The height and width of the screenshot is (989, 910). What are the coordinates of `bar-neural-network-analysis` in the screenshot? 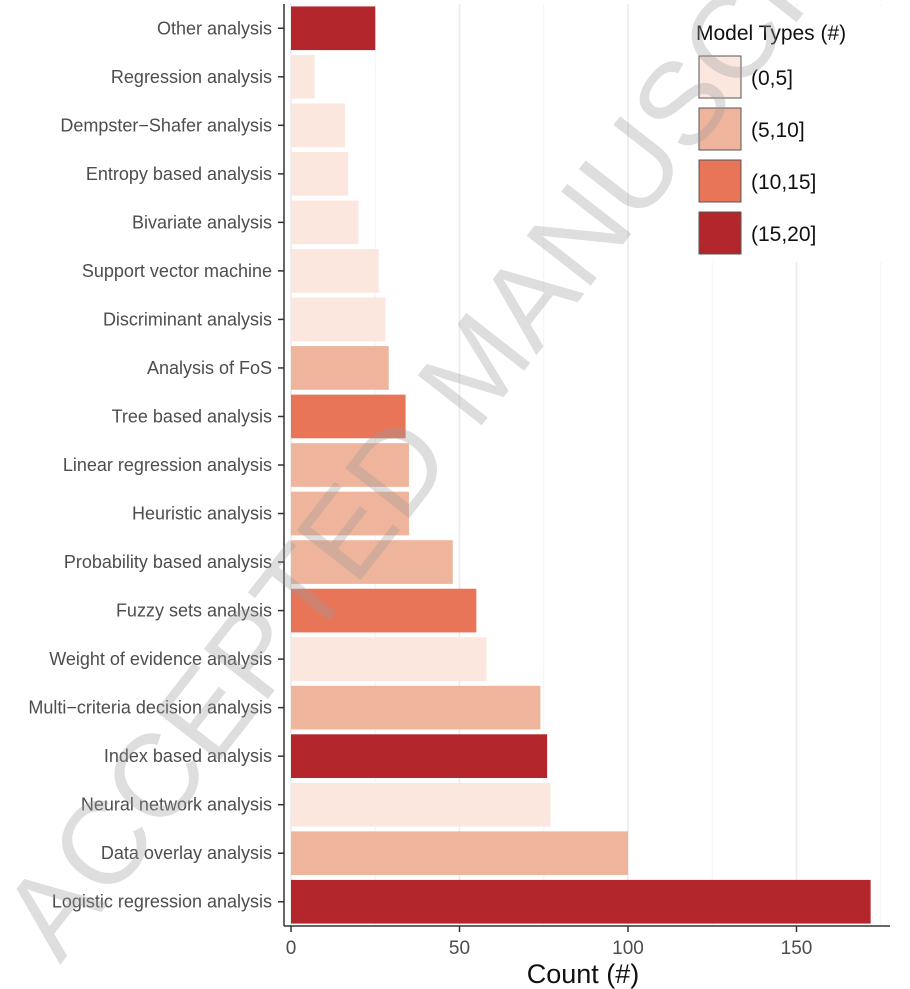 It's located at (421, 804).